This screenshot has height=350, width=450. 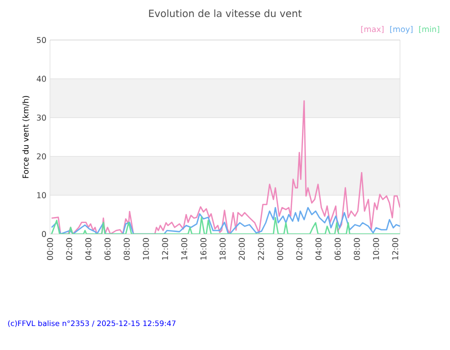 What do you see at coordinates (225, 13) in the screenshot?
I see `chart-title: Evolution de la vitesse du vent` at bounding box center [225, 13].